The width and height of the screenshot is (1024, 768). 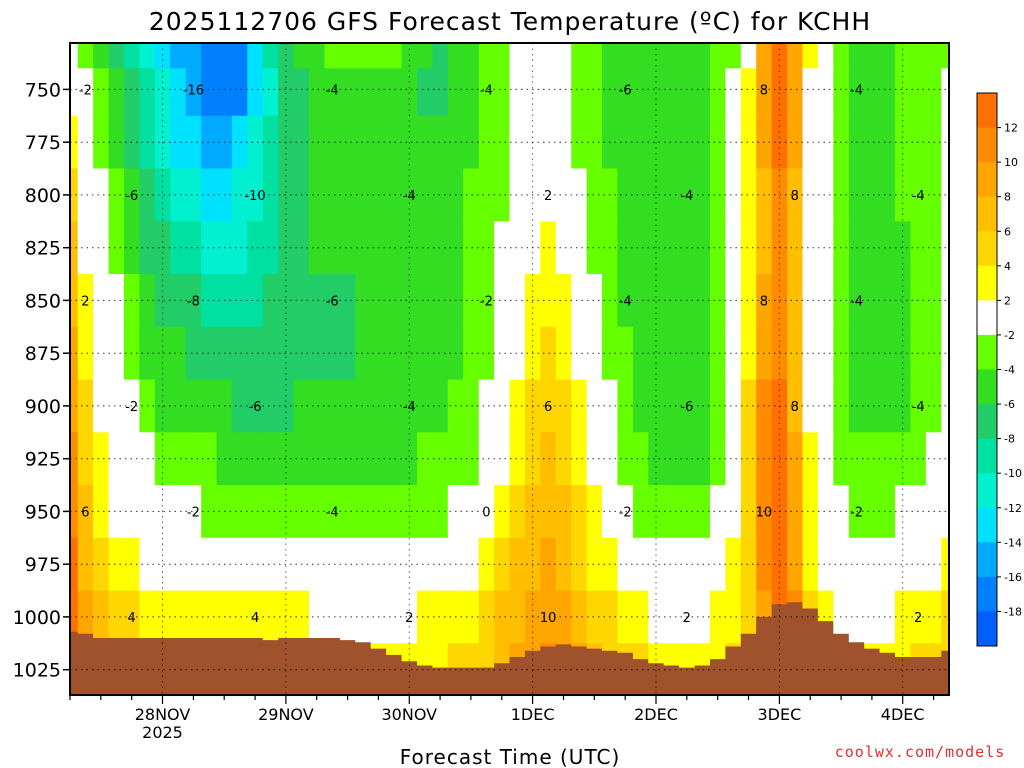 What do you see at coordinates (254, 196) in the screenshot?
I see `contour-label: -10` at bounding box center [254, 196].